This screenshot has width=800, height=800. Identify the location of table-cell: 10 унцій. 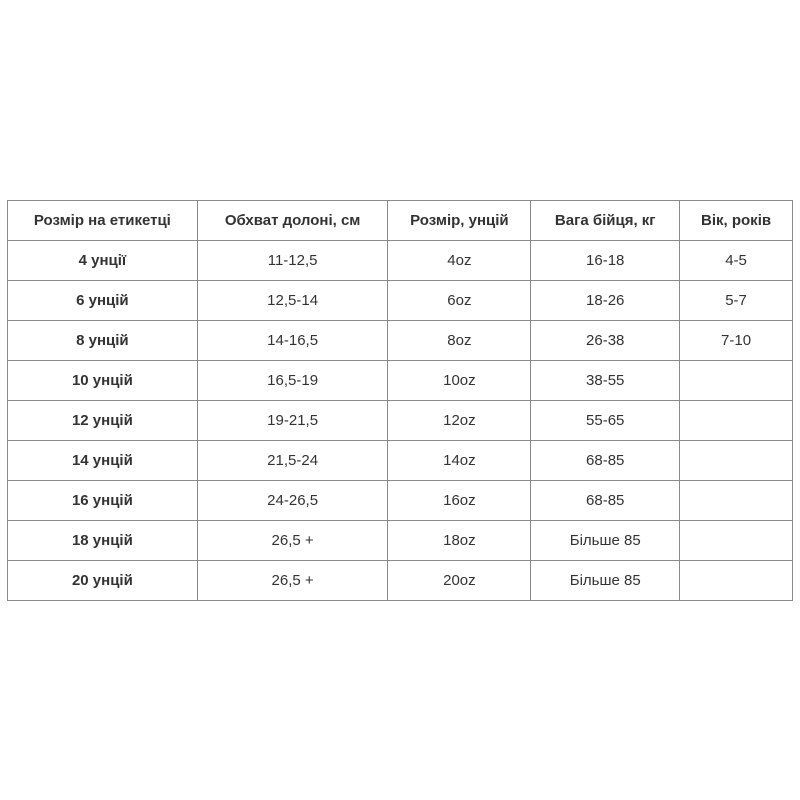
(102, 380).